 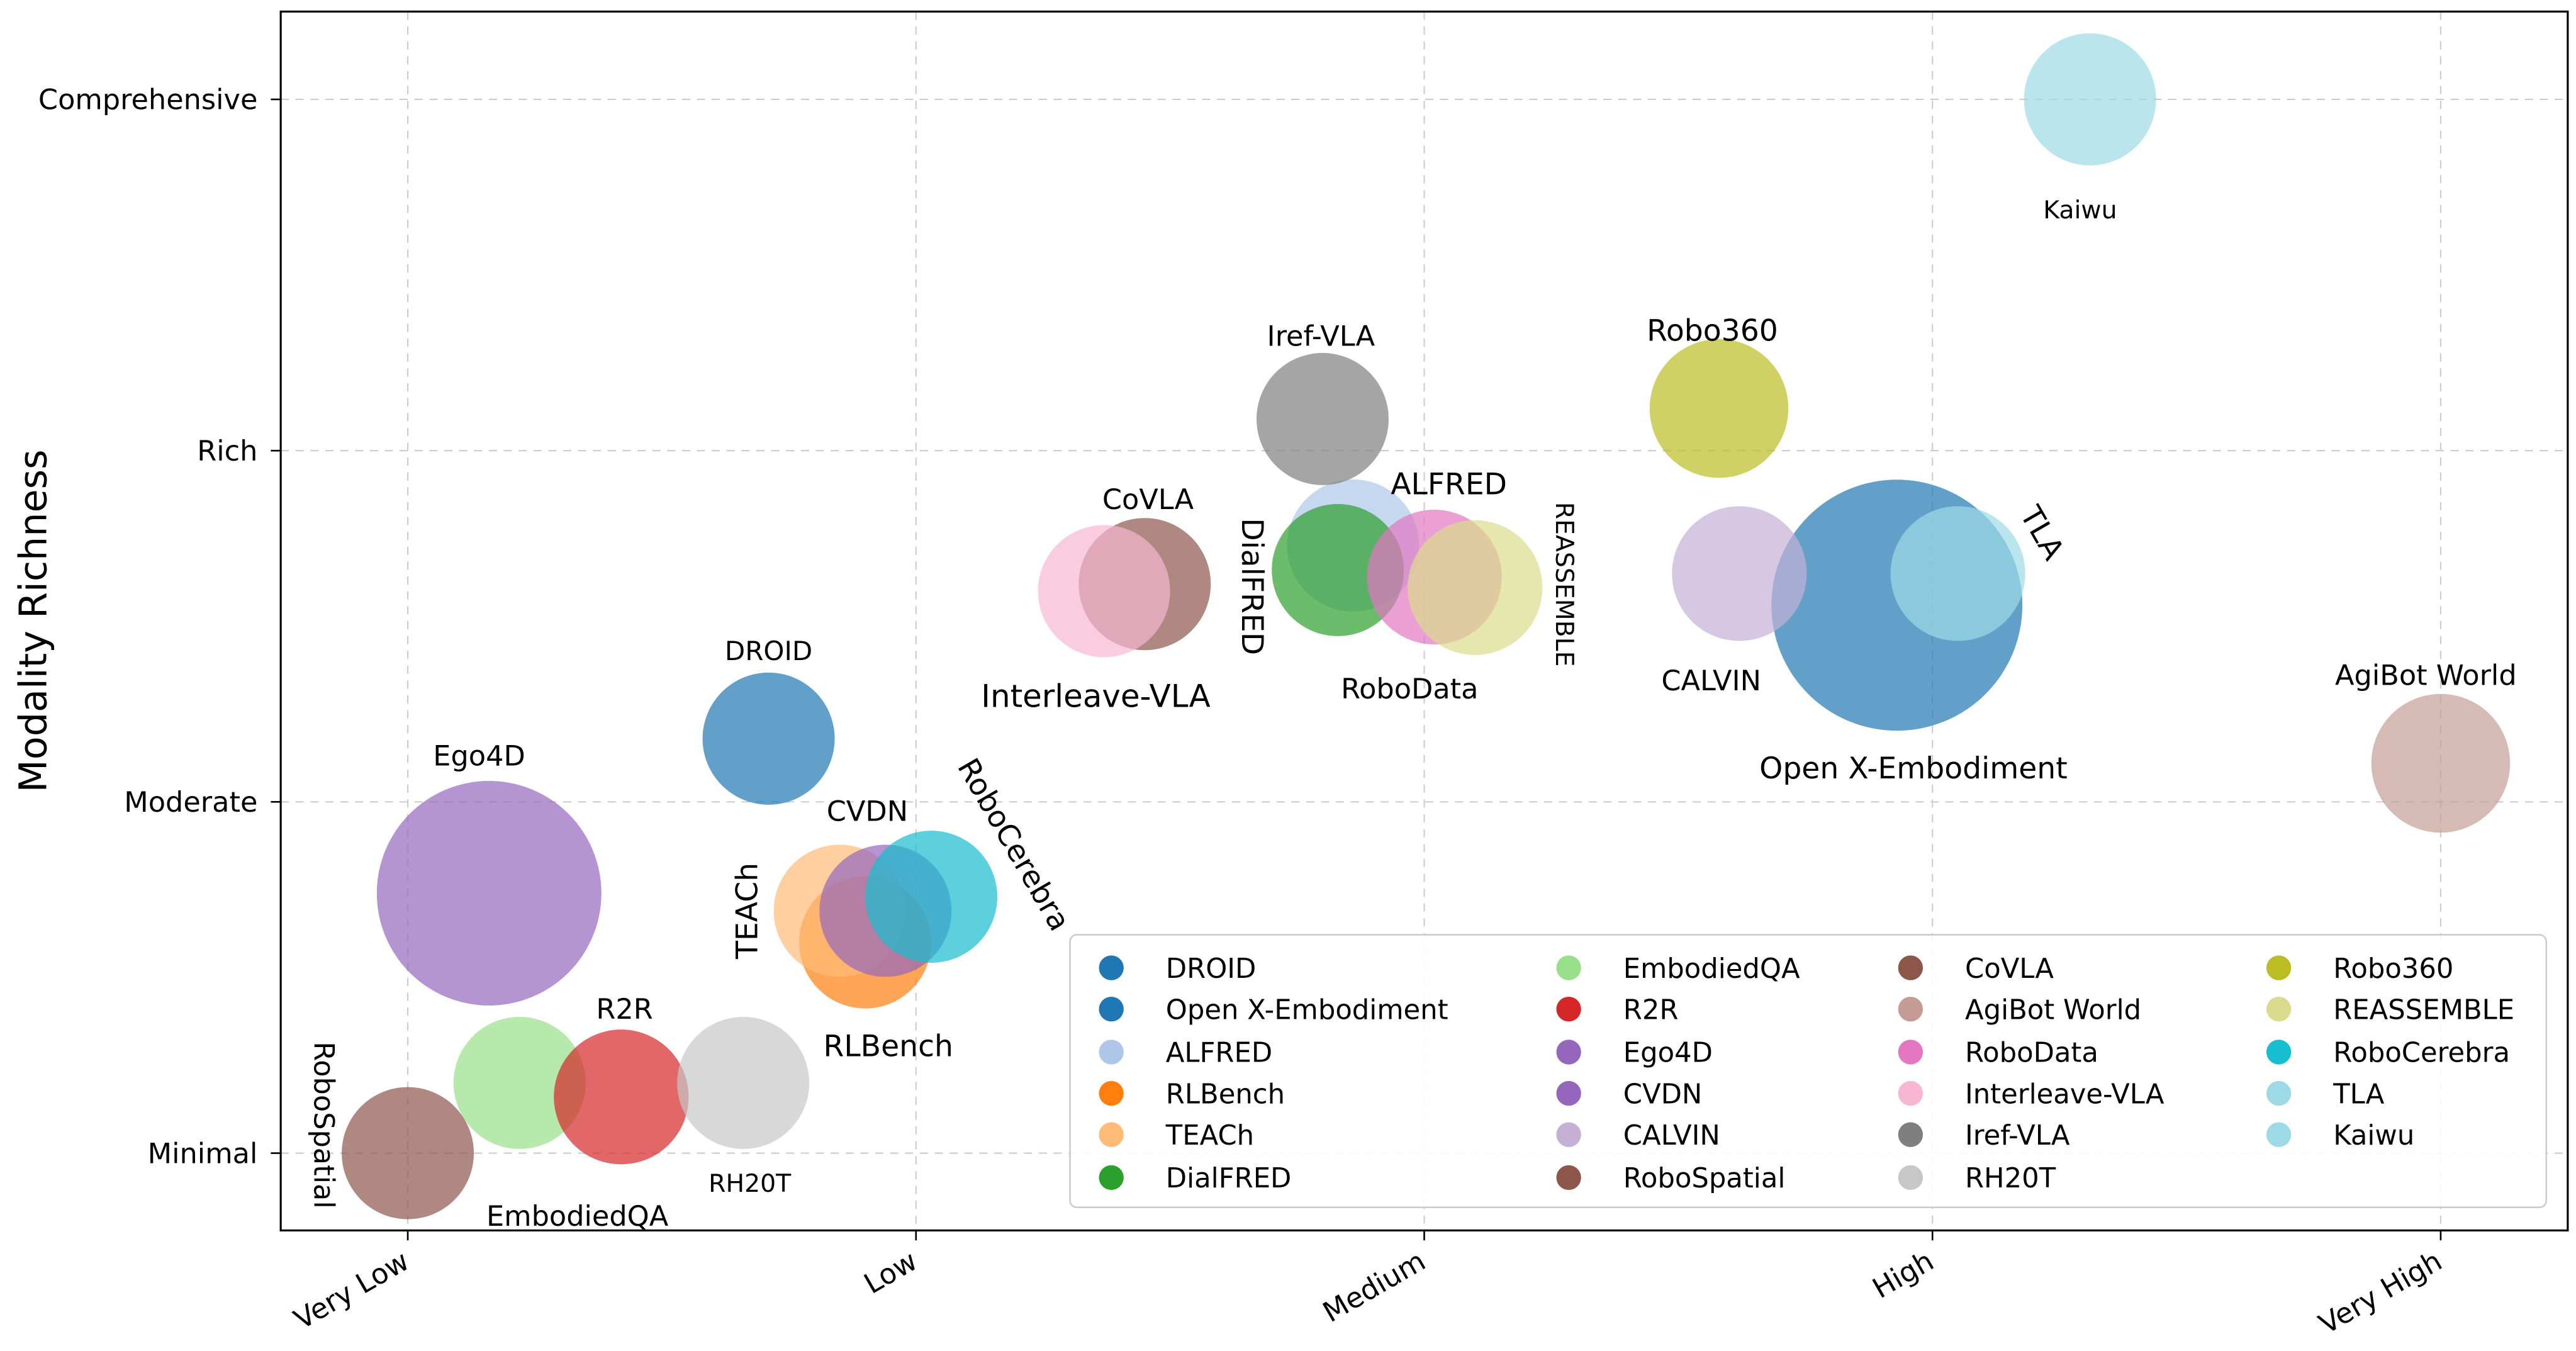 I want to click on legend-entry: AgiBot World, so click(x=2053, y=1010).